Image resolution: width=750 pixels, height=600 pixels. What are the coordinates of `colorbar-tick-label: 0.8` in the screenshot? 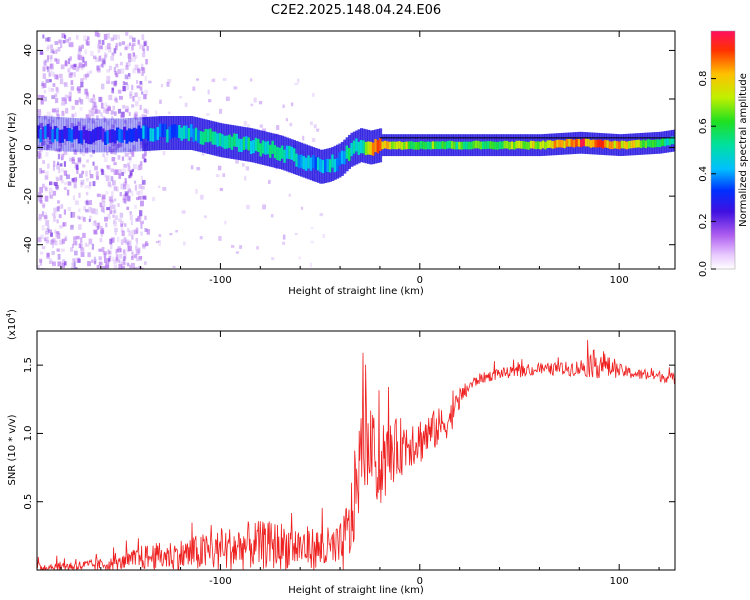 It's located at (703, 79).